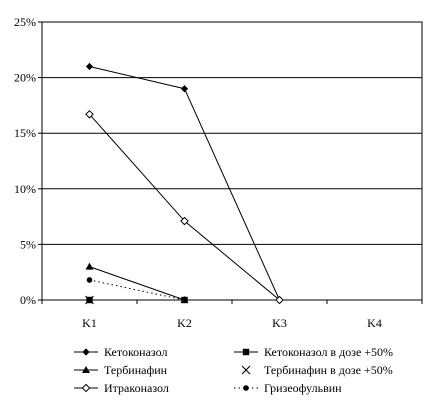 Image resolution: width=435 pixels, height=414 pixels. I want to click on legend-label: Гризеофульвин, so click(303, 388).